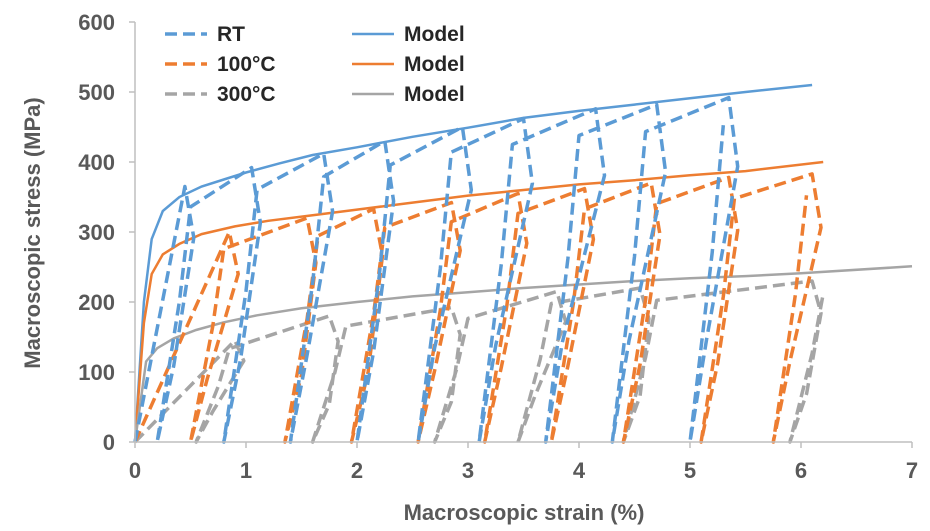 Image resolution: width=930 pixels, height=531 pixels. I want to click on x-tick-label: 5, so click(690, 470).